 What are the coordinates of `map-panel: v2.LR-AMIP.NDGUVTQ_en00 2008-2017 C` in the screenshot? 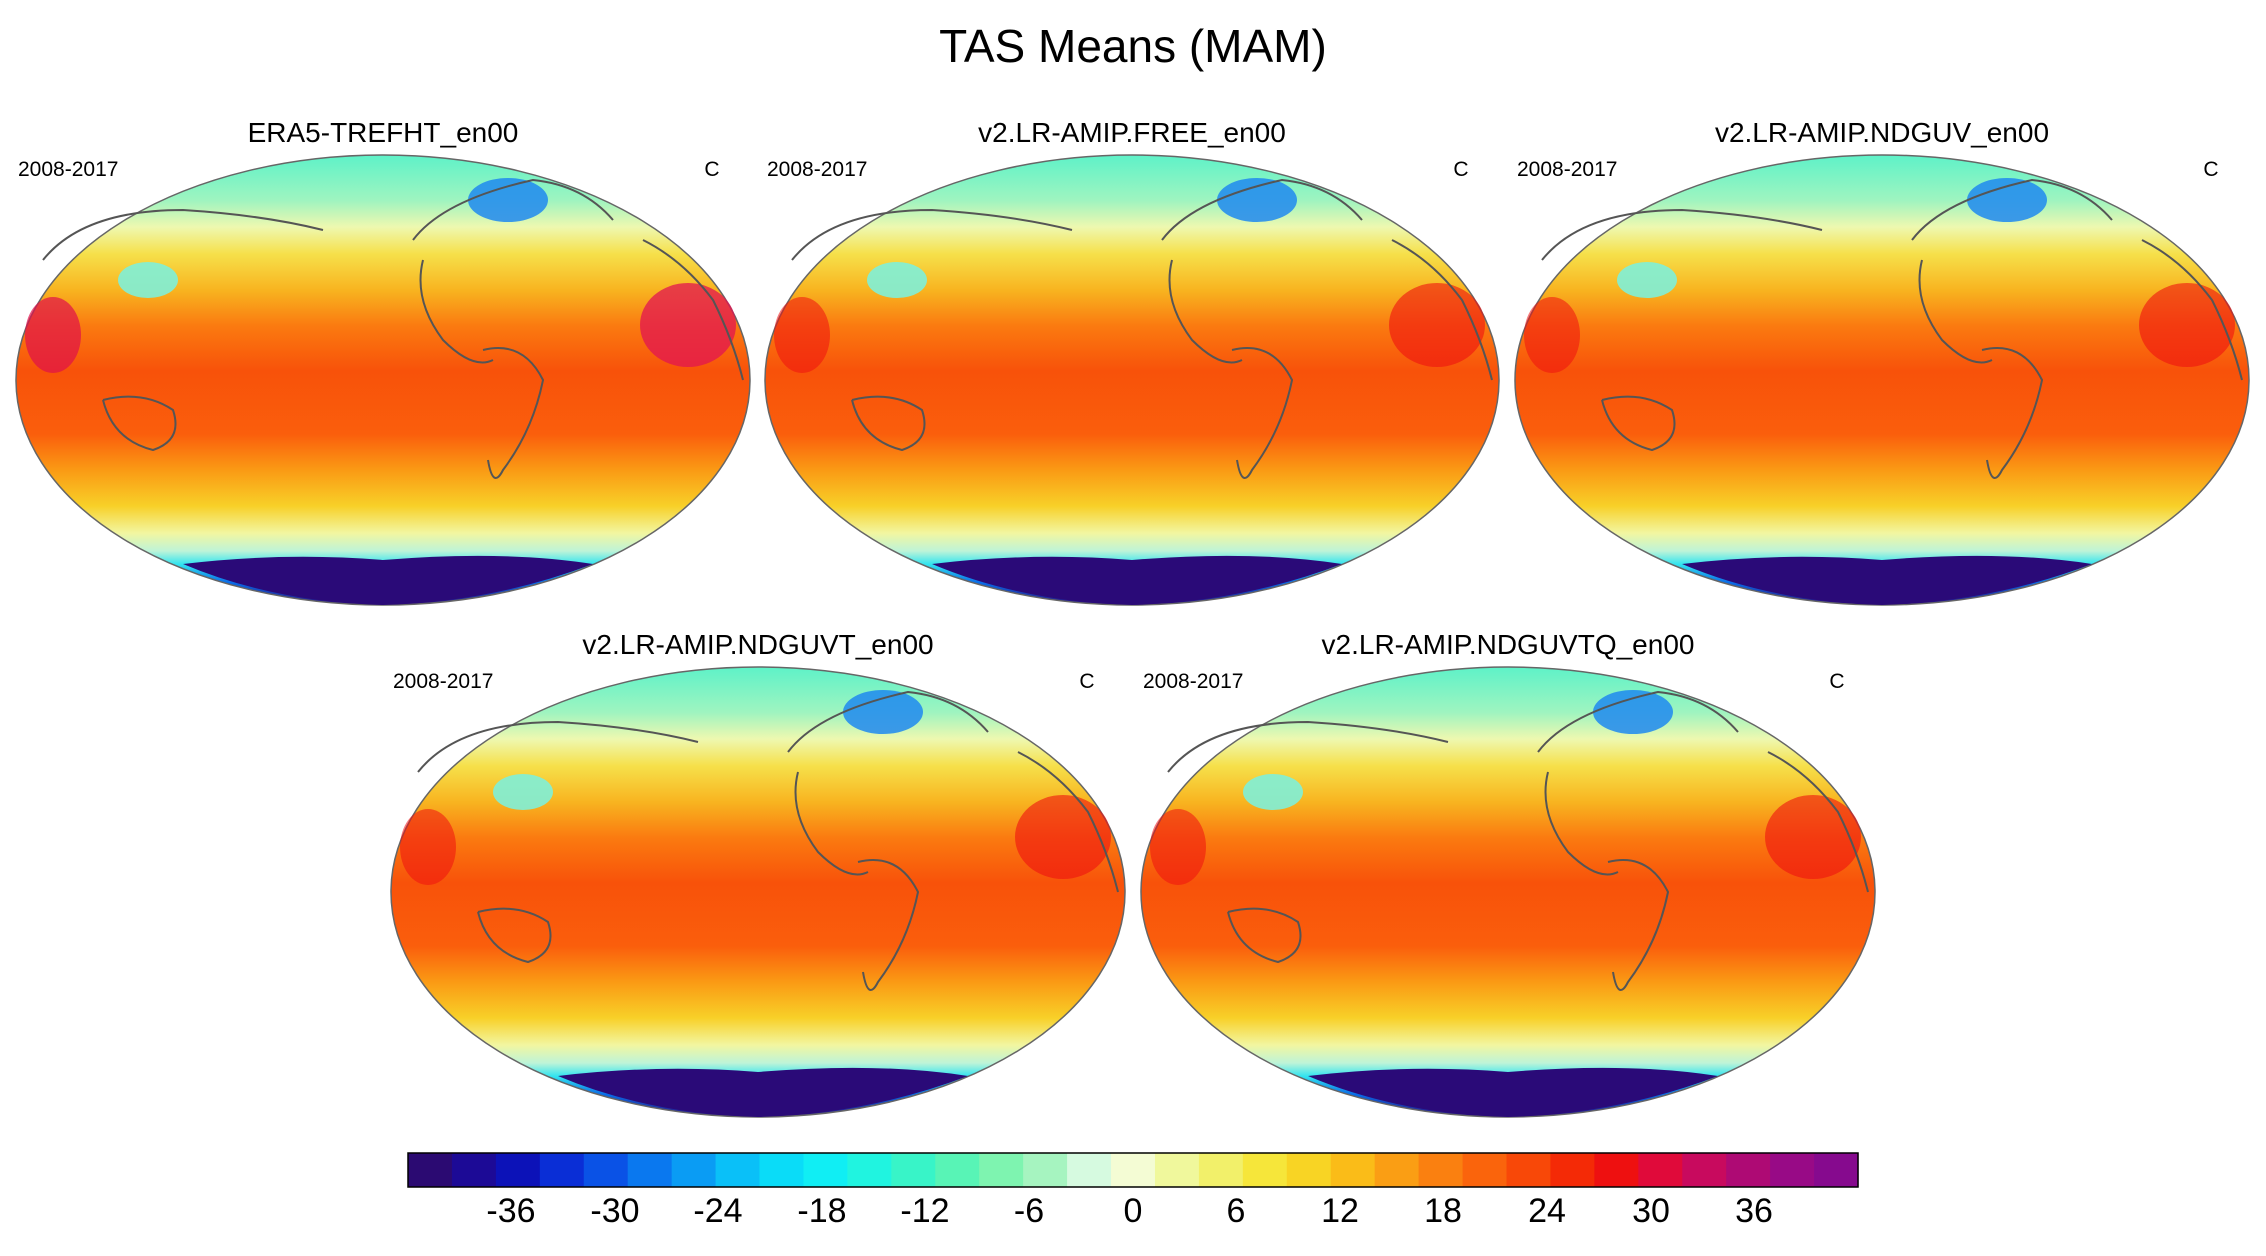 It's located at (1508, 873).